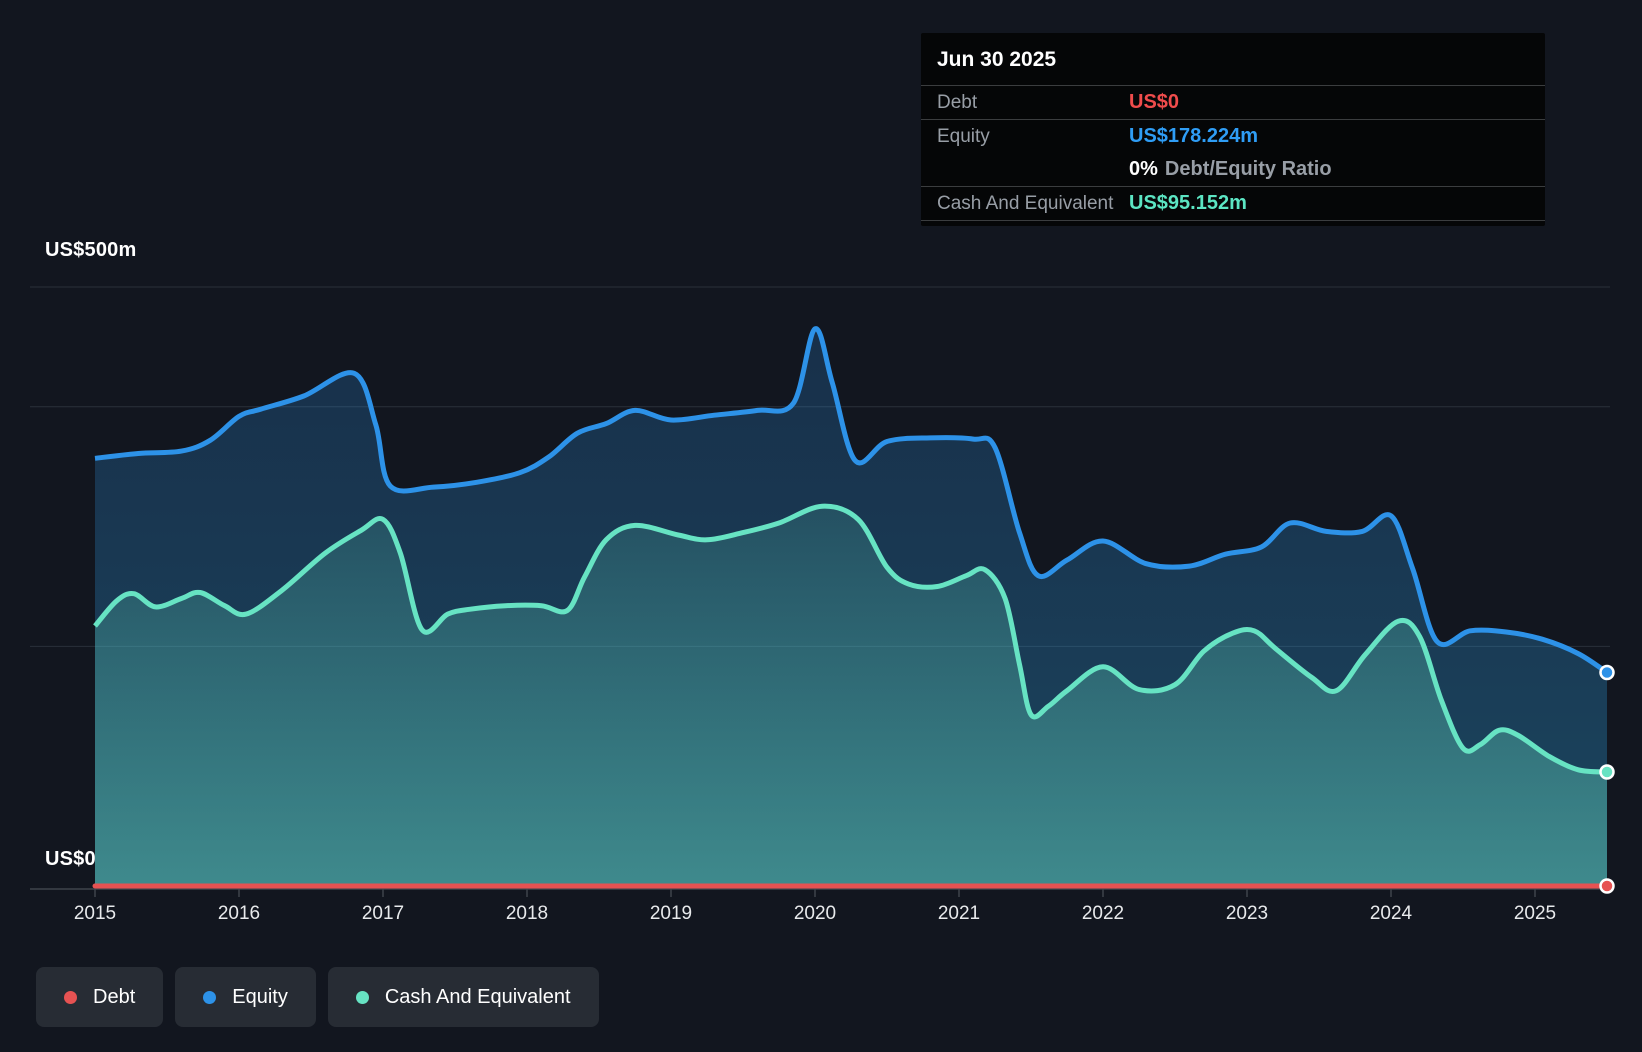 This screenshot has height=1052, width=1642. I want to click on x-axis-label-2025: 2025, so click(1535, 913).